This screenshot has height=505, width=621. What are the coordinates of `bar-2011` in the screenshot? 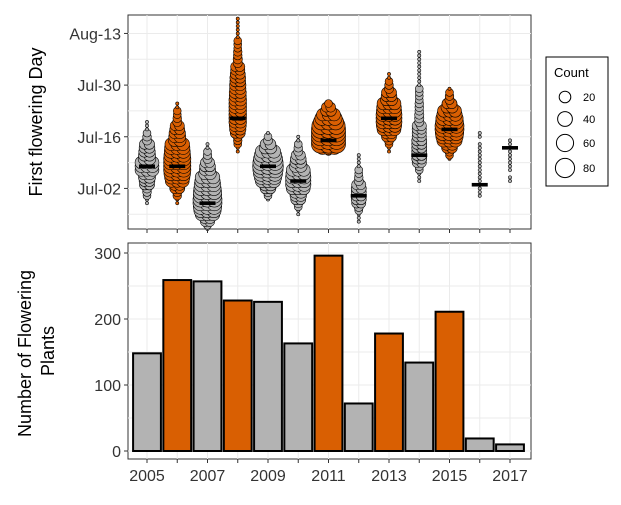 It's located at (328, 353).